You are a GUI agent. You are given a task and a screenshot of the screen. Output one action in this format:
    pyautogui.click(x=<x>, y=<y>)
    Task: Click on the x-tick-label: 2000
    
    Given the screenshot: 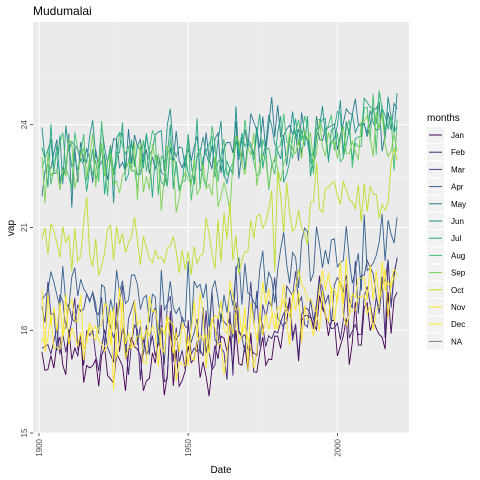 What is the action you would take?
    pyautogui.click(x=337, y=447)
    